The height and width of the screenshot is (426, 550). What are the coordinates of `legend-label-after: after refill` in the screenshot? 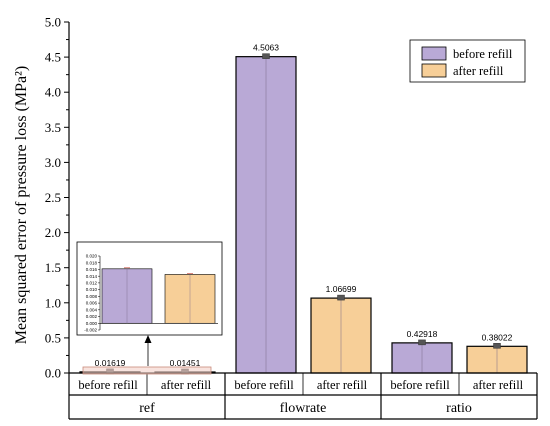 It's located at (478, 71).